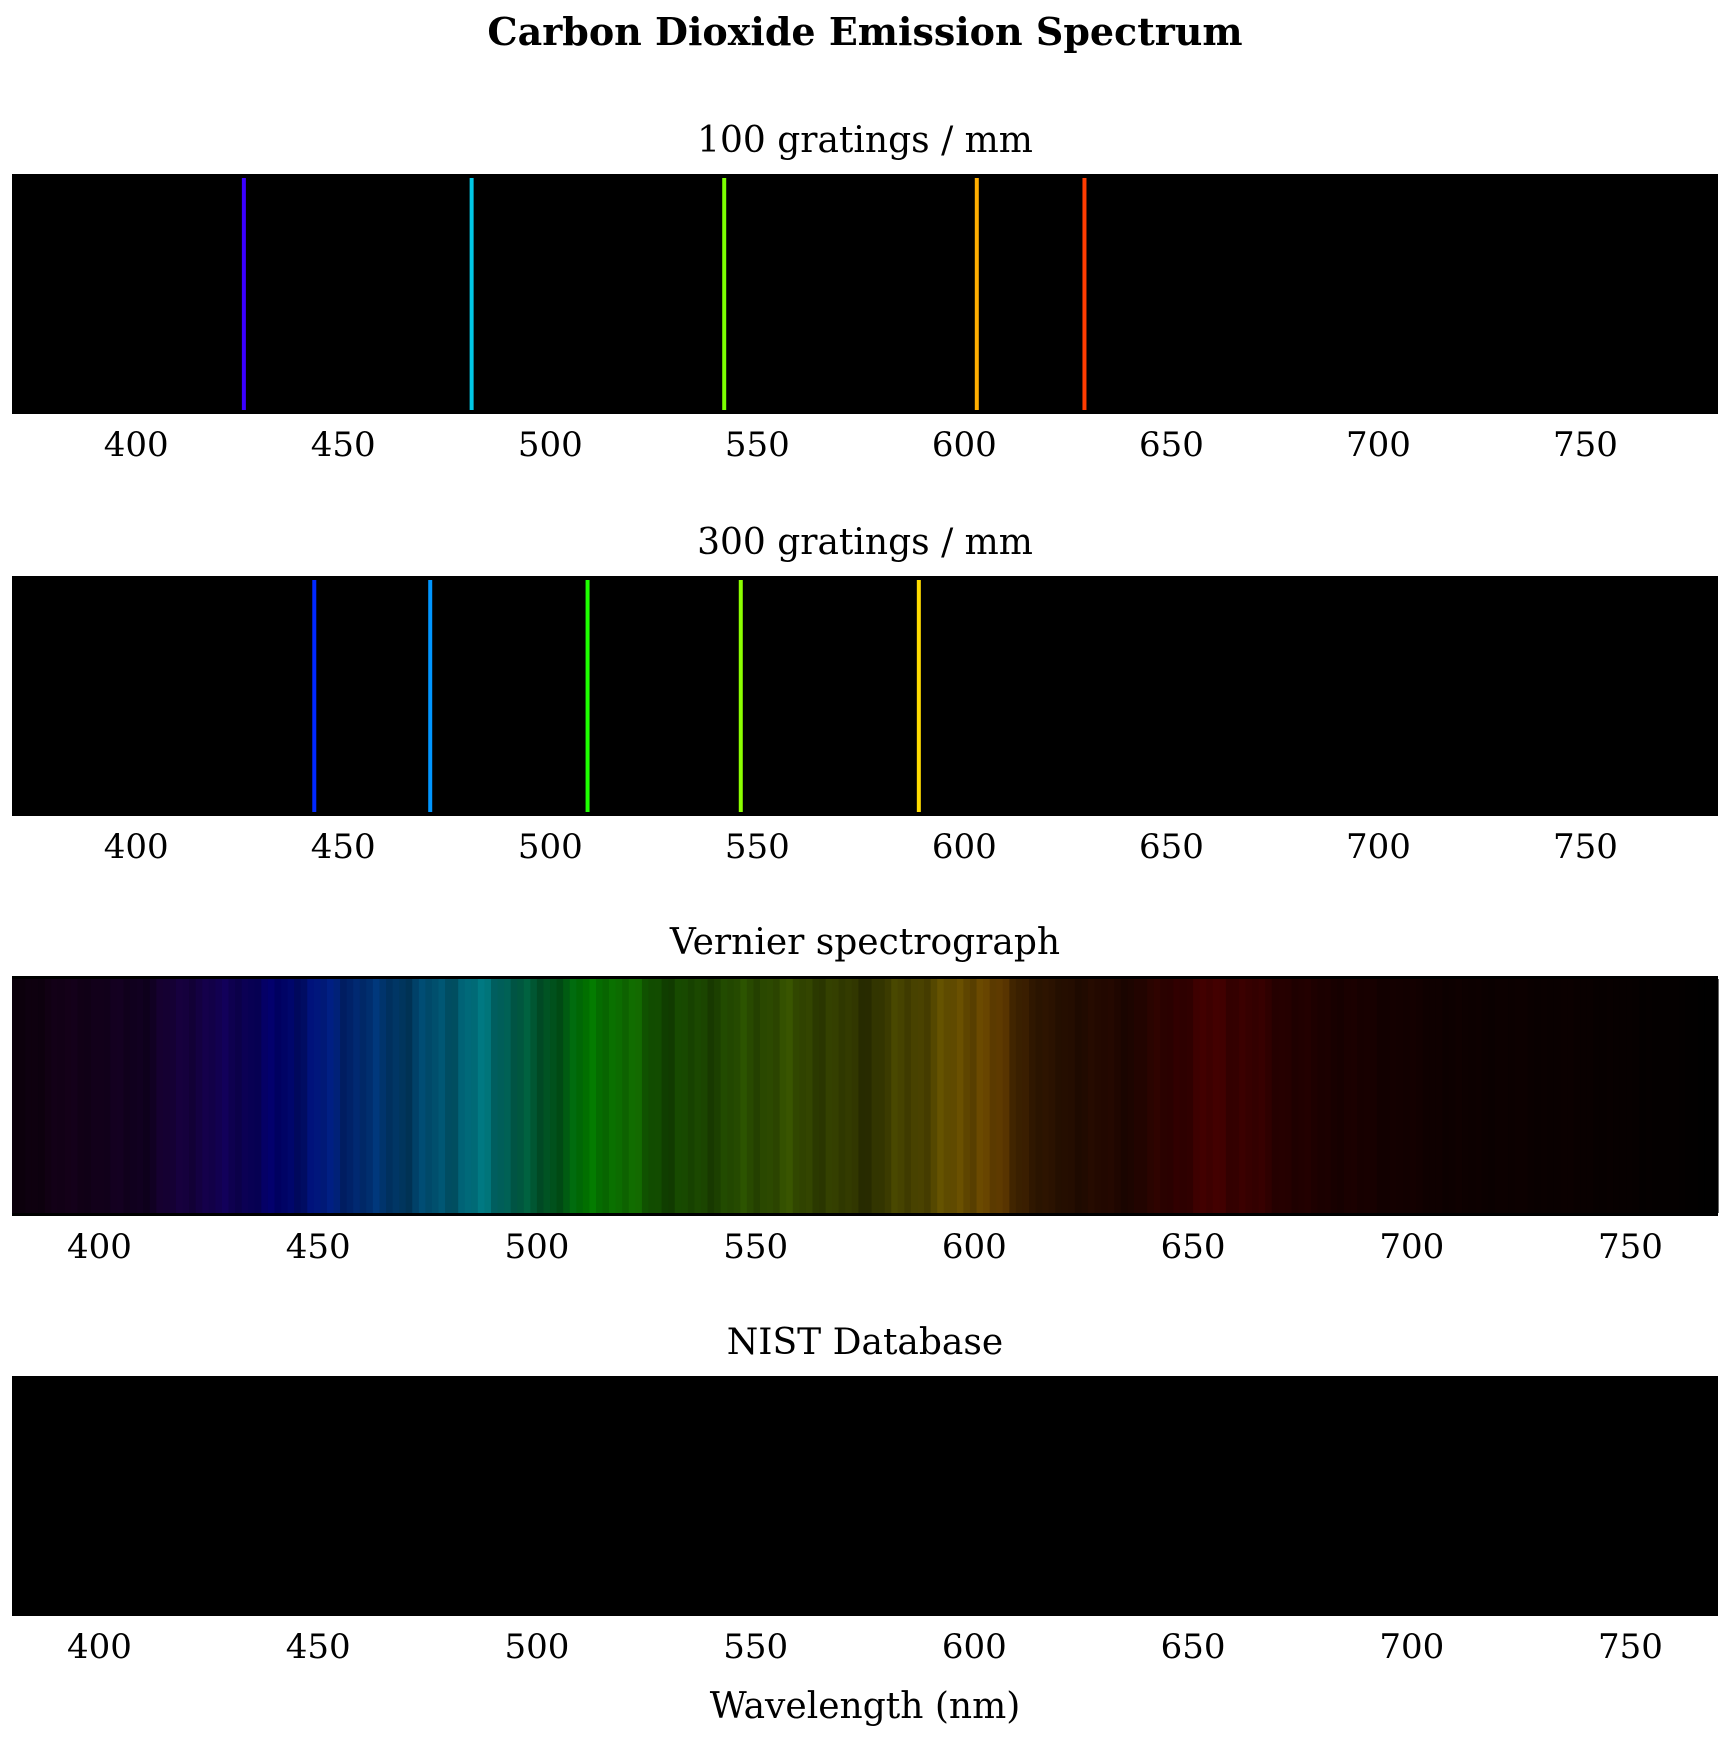  Describe the element at coordinates (865, 1342) in the screenshot. I see `panel-subtitle: NIST Database` at that location.